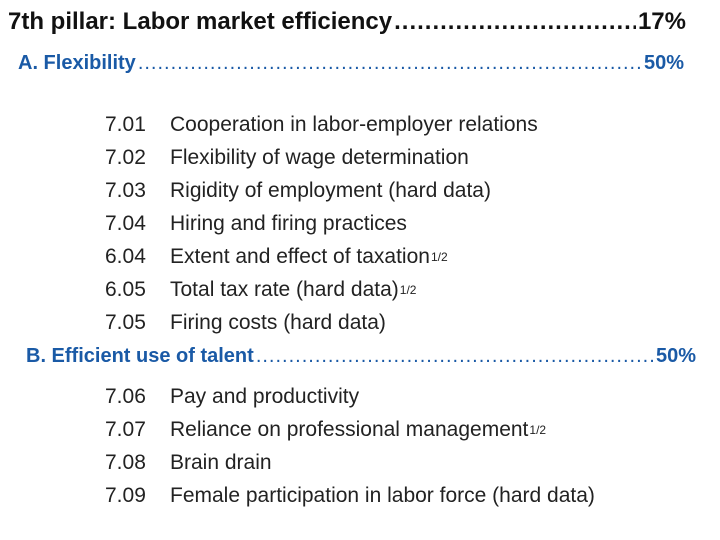 The width and height of the screenshot is (720, 540). I want to click on indicator-code: 7.01, so click(125, 124).